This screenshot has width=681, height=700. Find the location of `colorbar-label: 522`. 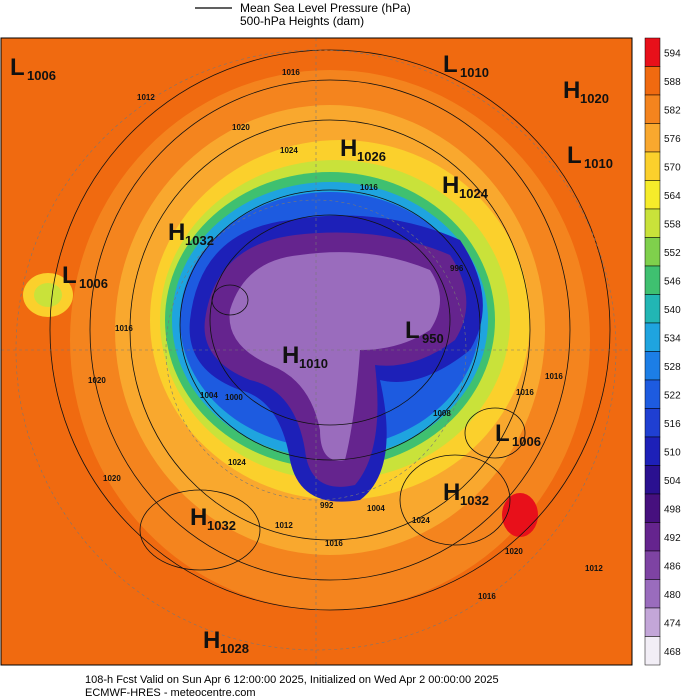

colorbar-label: 522 is located at coordinates (672, 395).